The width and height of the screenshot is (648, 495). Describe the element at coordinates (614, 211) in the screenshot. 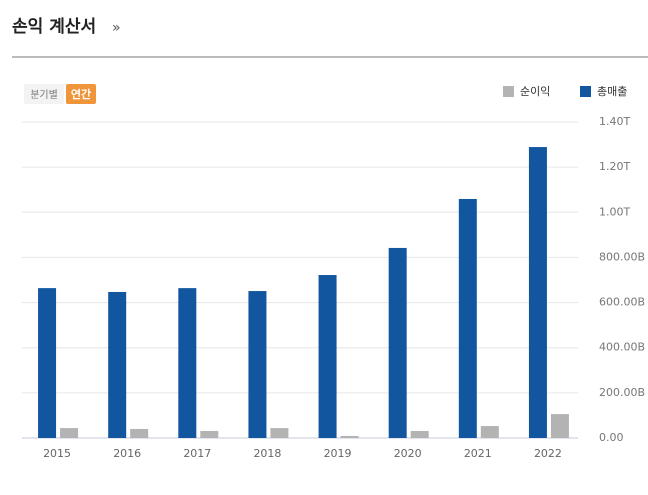

I see `y-tick-label: 1.00T` at that location.